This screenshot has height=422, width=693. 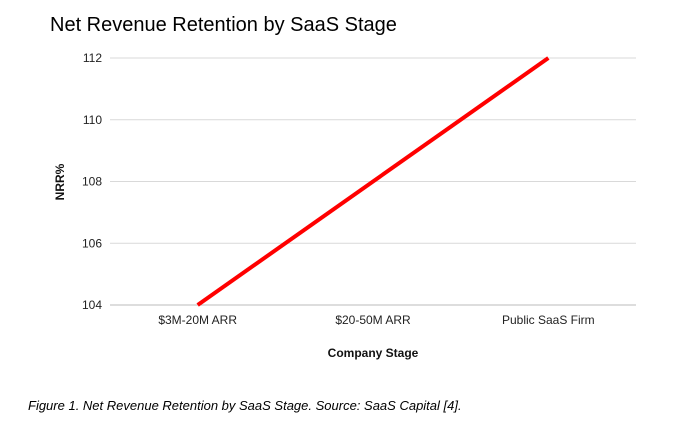 I want to click on x-axis-label: Company Stage, so click(x=373, y=353).